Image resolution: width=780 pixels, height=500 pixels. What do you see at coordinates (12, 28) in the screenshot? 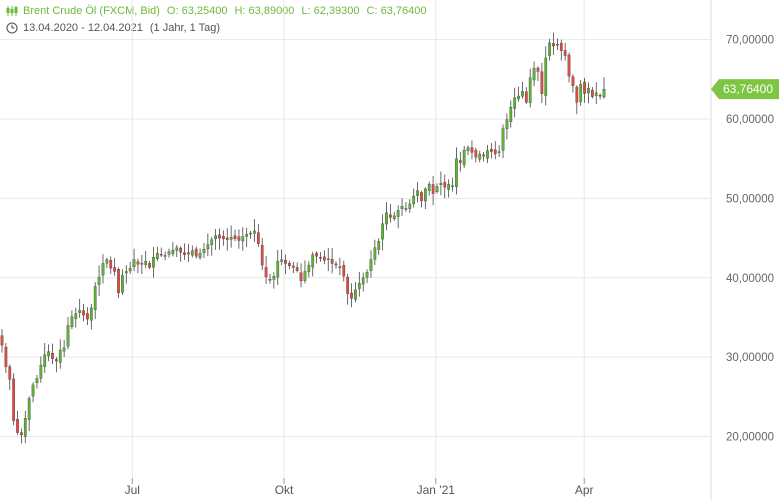
I see `clock-icon` at bounding box center [12, 28].